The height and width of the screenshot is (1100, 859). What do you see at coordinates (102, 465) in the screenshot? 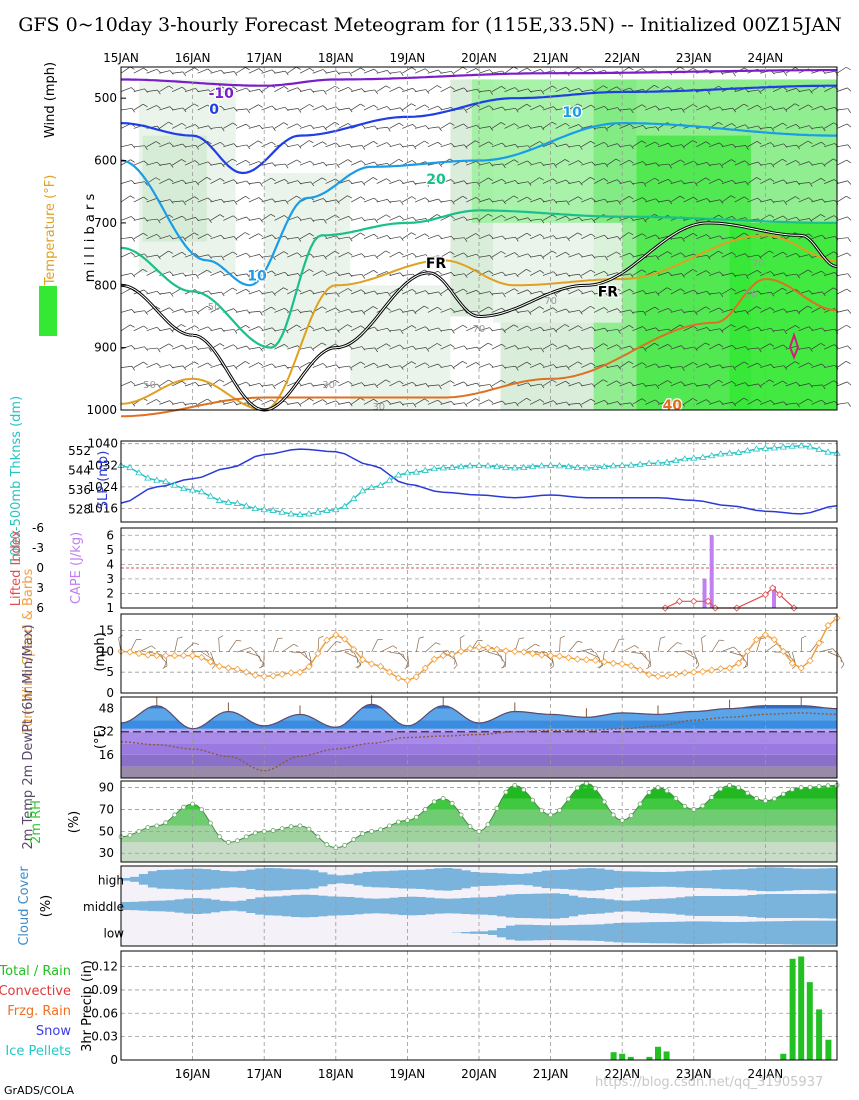
I see `slp-tick-label: 1032` at bounding box center [102, 465].